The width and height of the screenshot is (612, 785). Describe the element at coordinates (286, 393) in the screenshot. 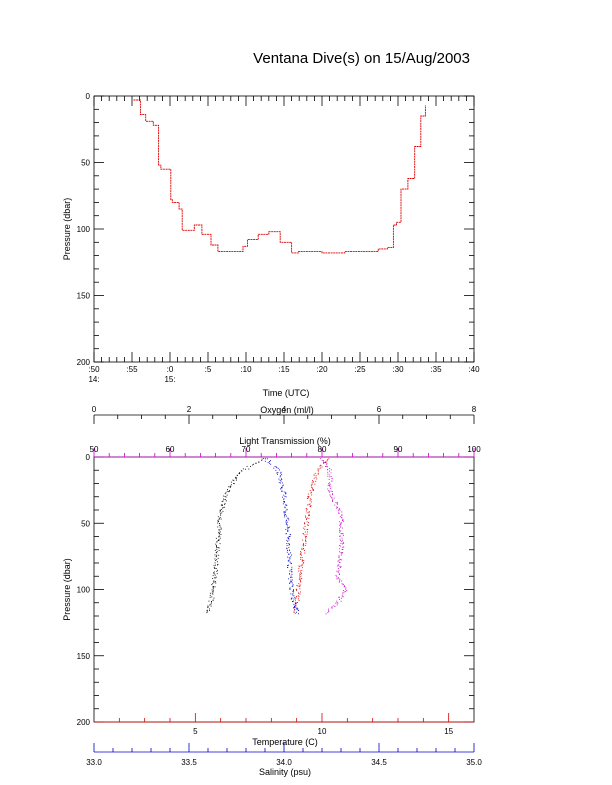

I see `top-x-axis-label: Time (UTC)` at that location.